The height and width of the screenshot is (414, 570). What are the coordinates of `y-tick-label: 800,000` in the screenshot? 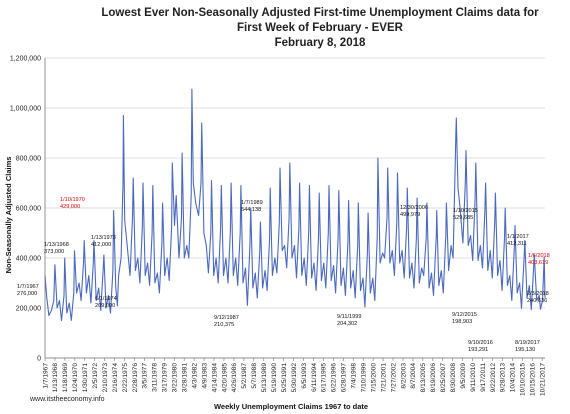 It's located at (28, 159).